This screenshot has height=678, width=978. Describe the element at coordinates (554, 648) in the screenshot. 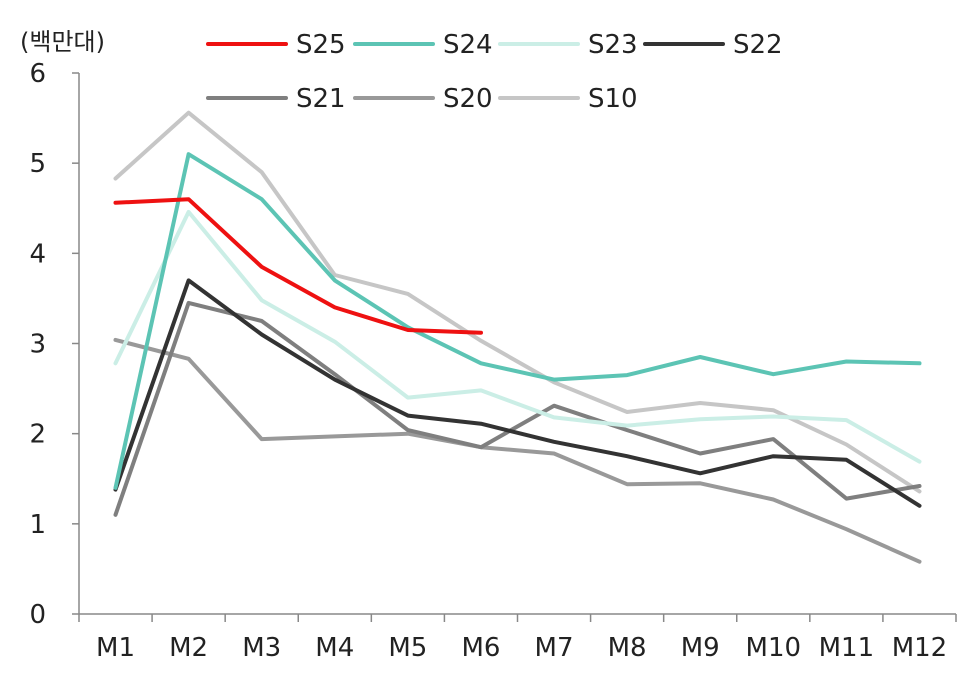

I see `x-tick-label: M7` at that location.